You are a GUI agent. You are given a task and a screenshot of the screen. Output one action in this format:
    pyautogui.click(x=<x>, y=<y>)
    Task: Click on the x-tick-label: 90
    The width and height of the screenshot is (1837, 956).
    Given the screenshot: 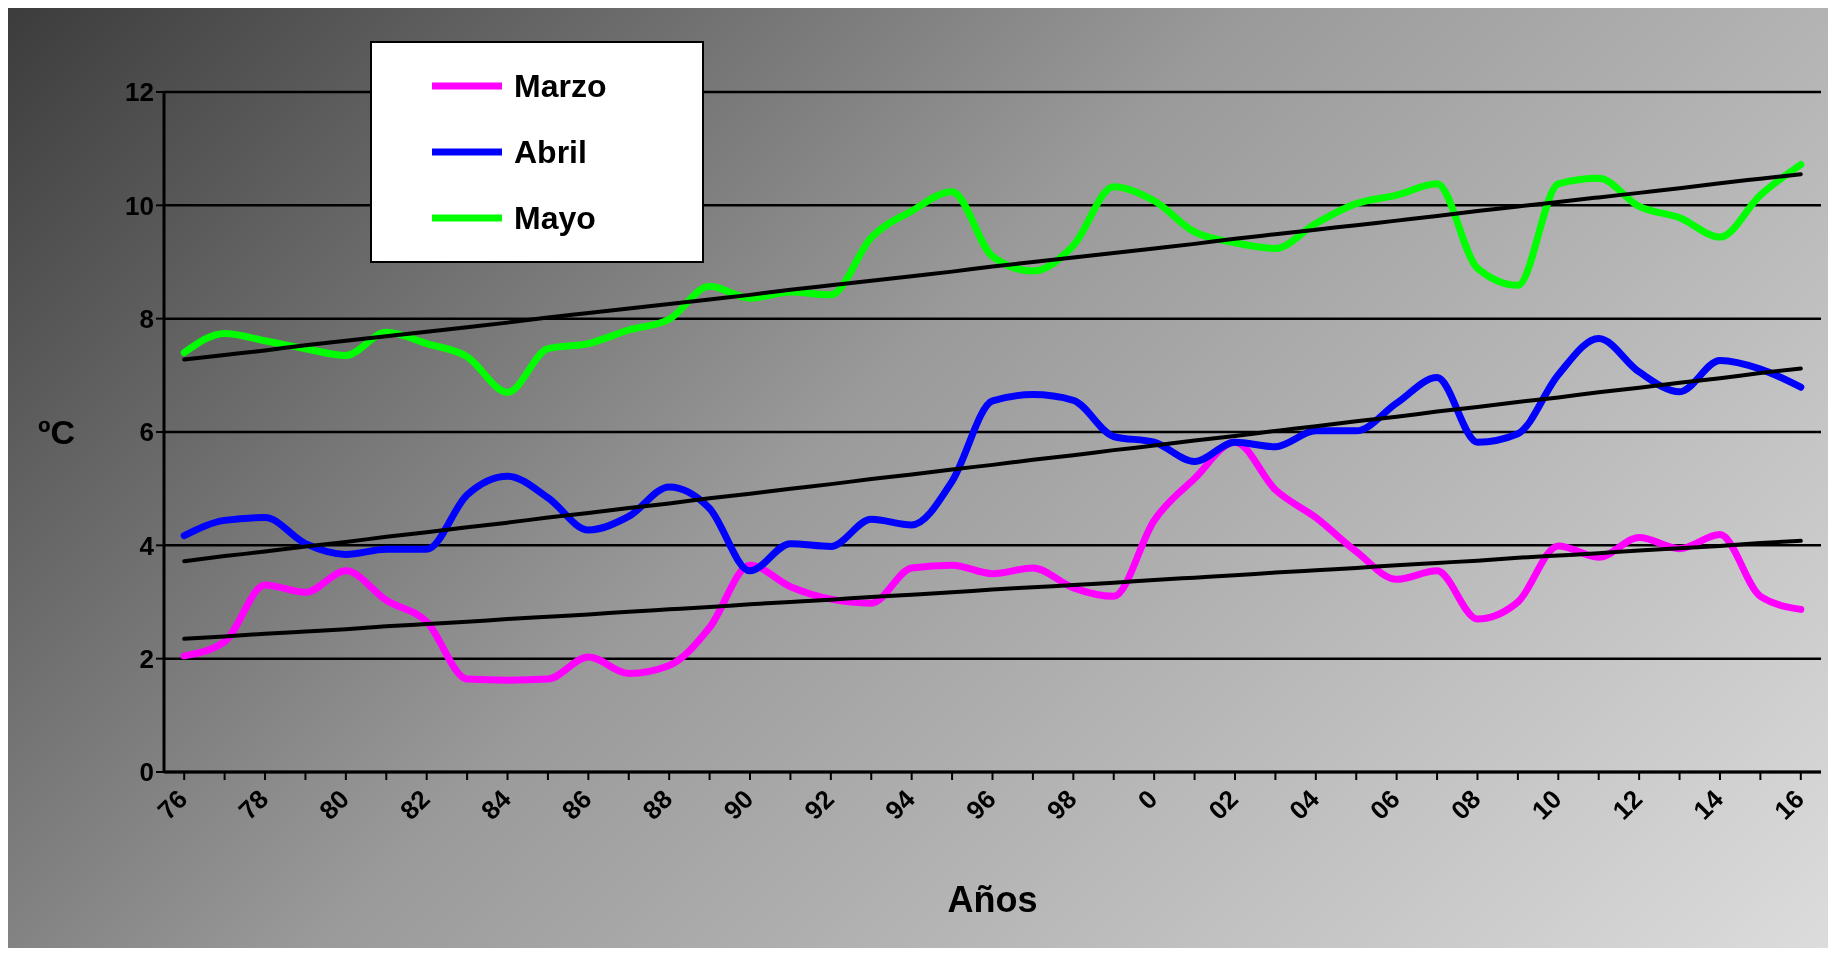 What is the action you would take?
    pyautogui.click(x=738, y=804)
    